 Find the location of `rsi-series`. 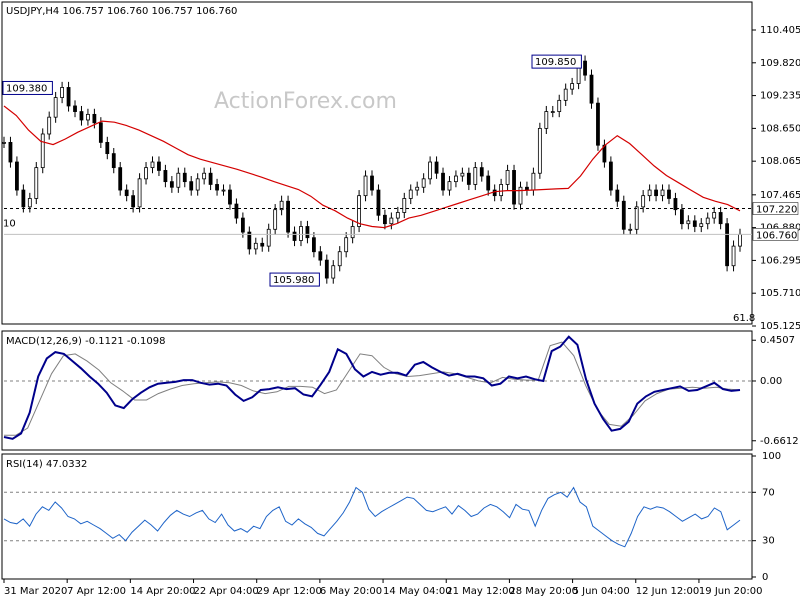

rsi-series is located at coordinates (372, 517).